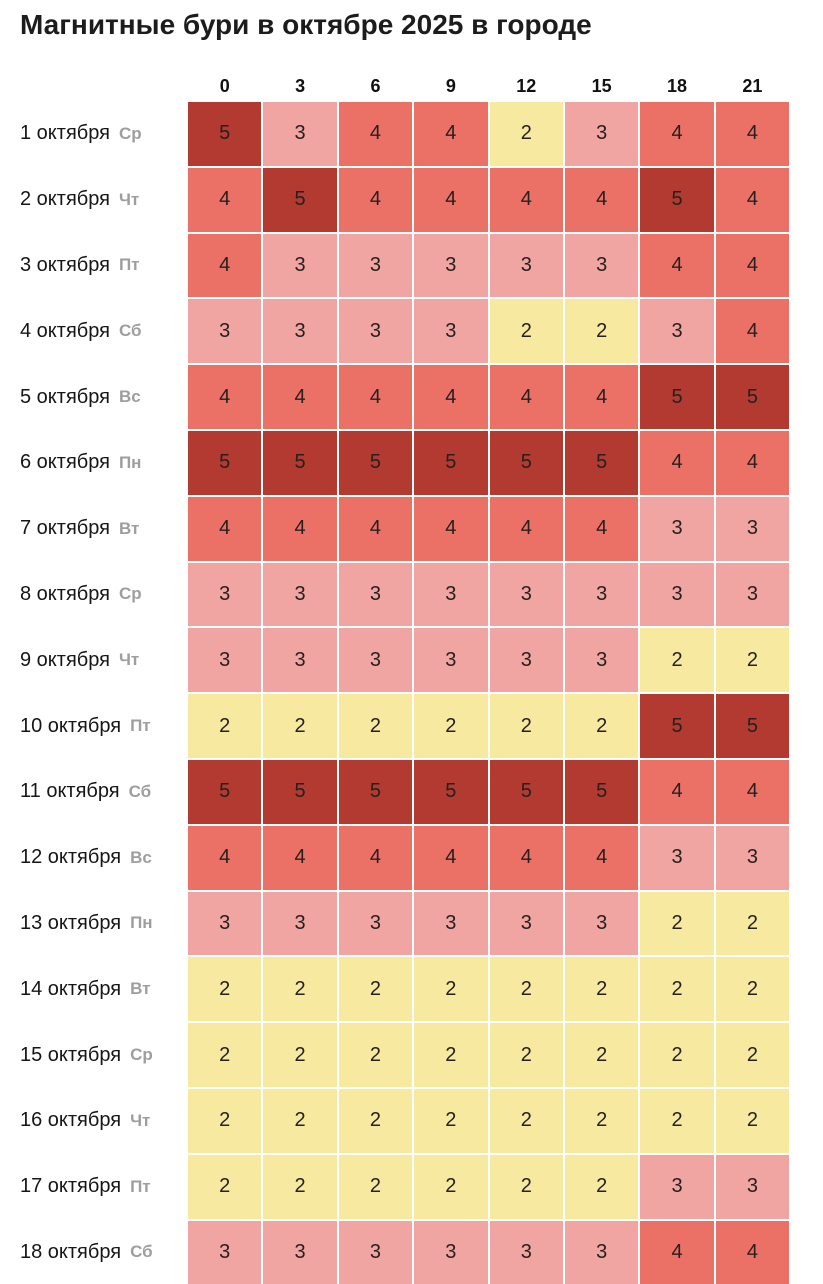 The height and width of the screenshot is (1284, 823). I want to click on weekday-label: Ср, so click(130, 594).